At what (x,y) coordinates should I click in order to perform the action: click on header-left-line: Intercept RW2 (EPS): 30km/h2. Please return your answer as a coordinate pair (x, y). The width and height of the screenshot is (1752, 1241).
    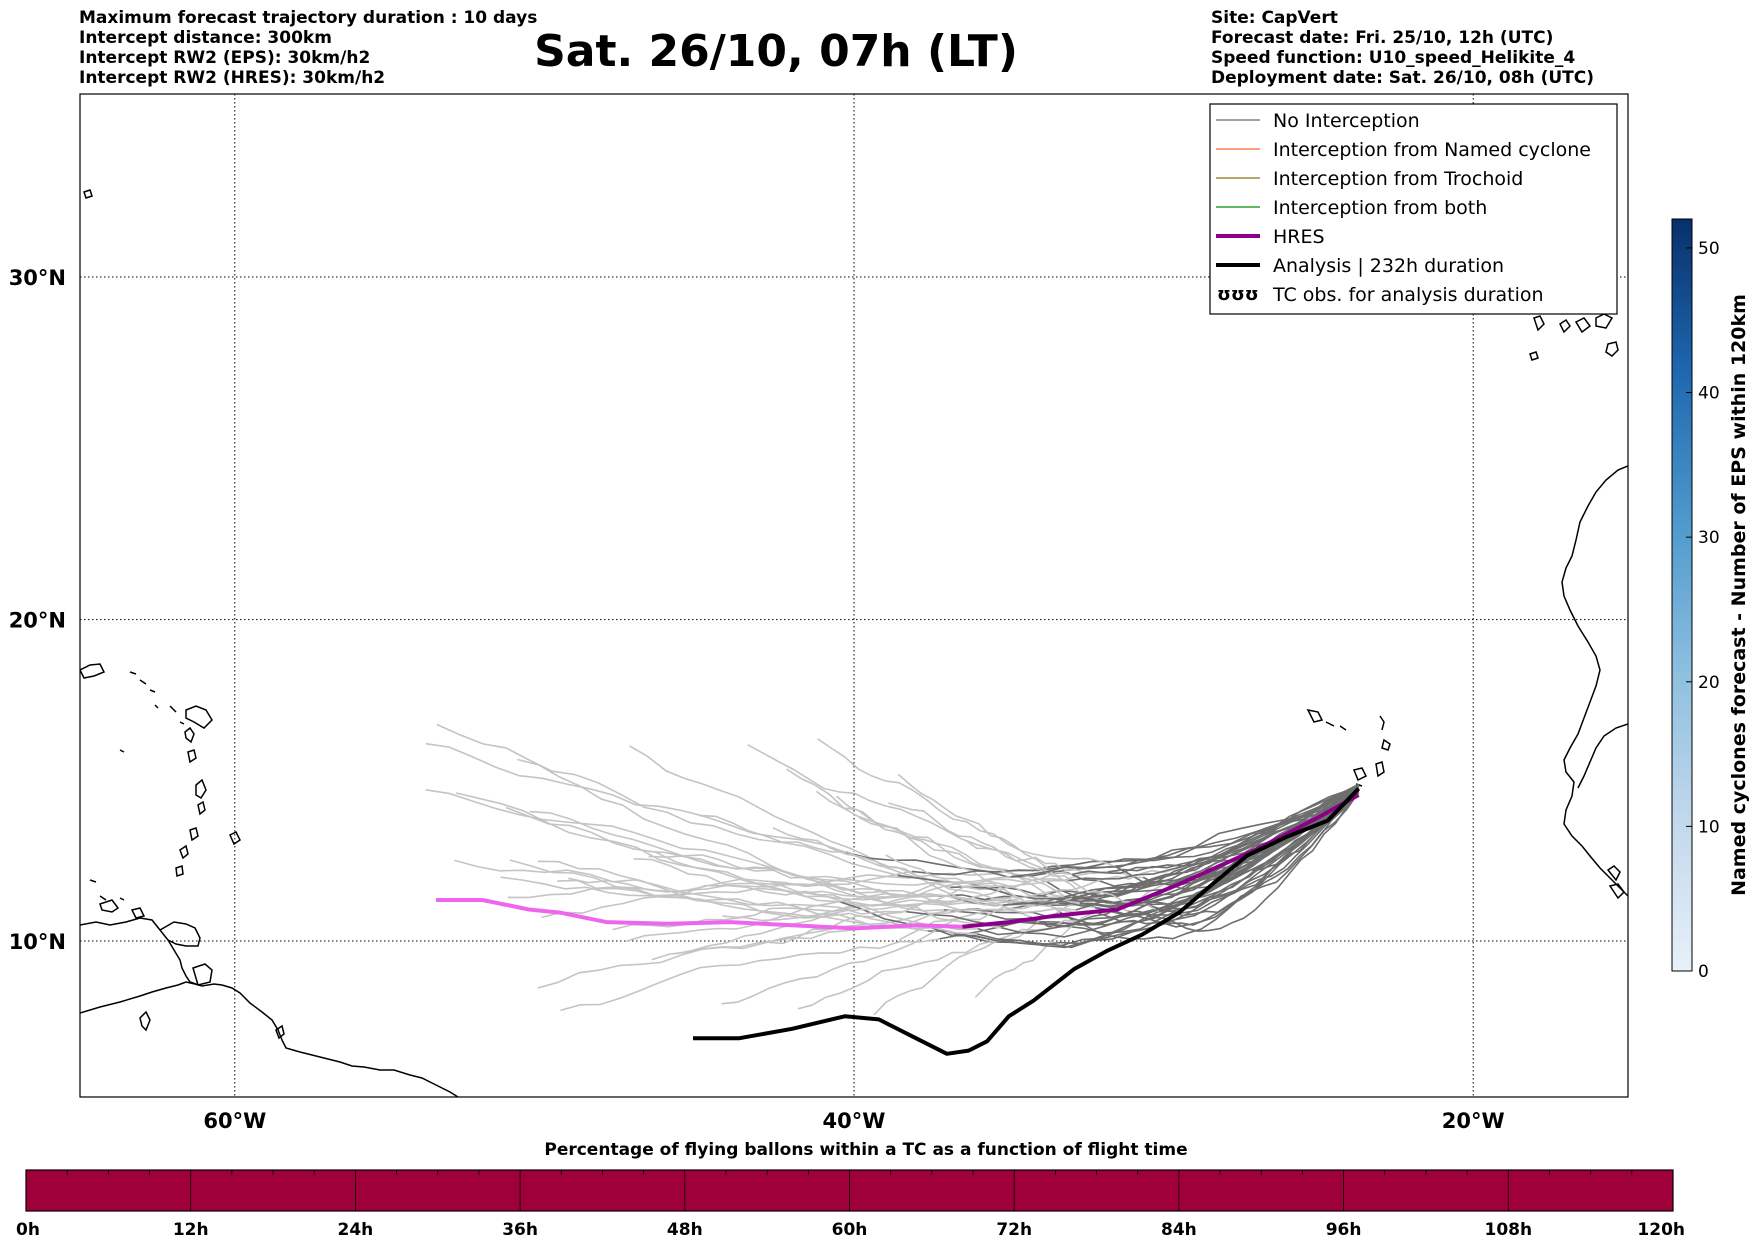
    Looking at the image, I should click on (225, 58).